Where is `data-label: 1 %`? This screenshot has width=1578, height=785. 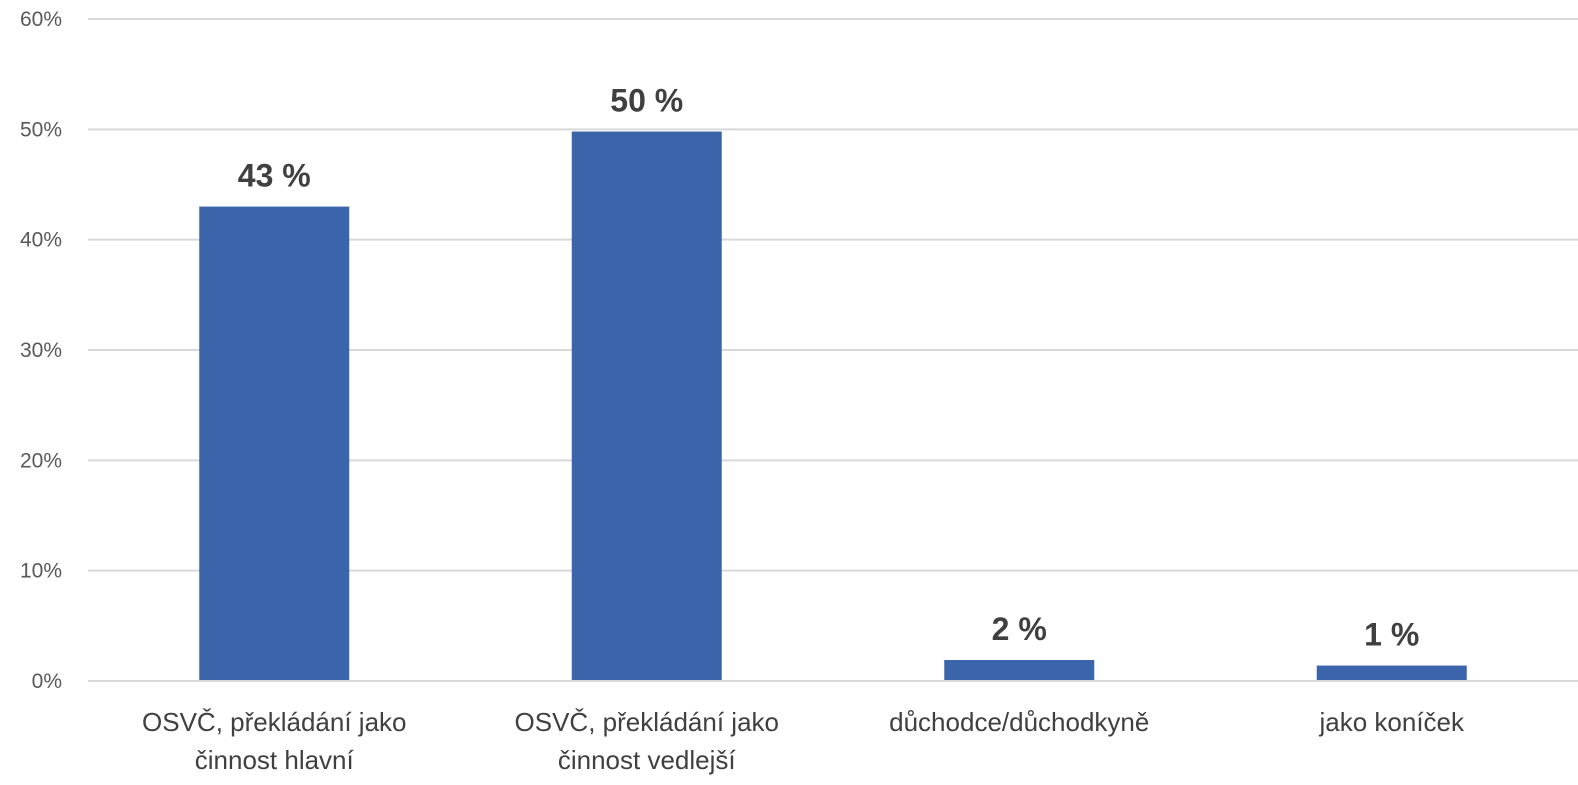
data-label: 1 % is located at coordinates (1391, 635).